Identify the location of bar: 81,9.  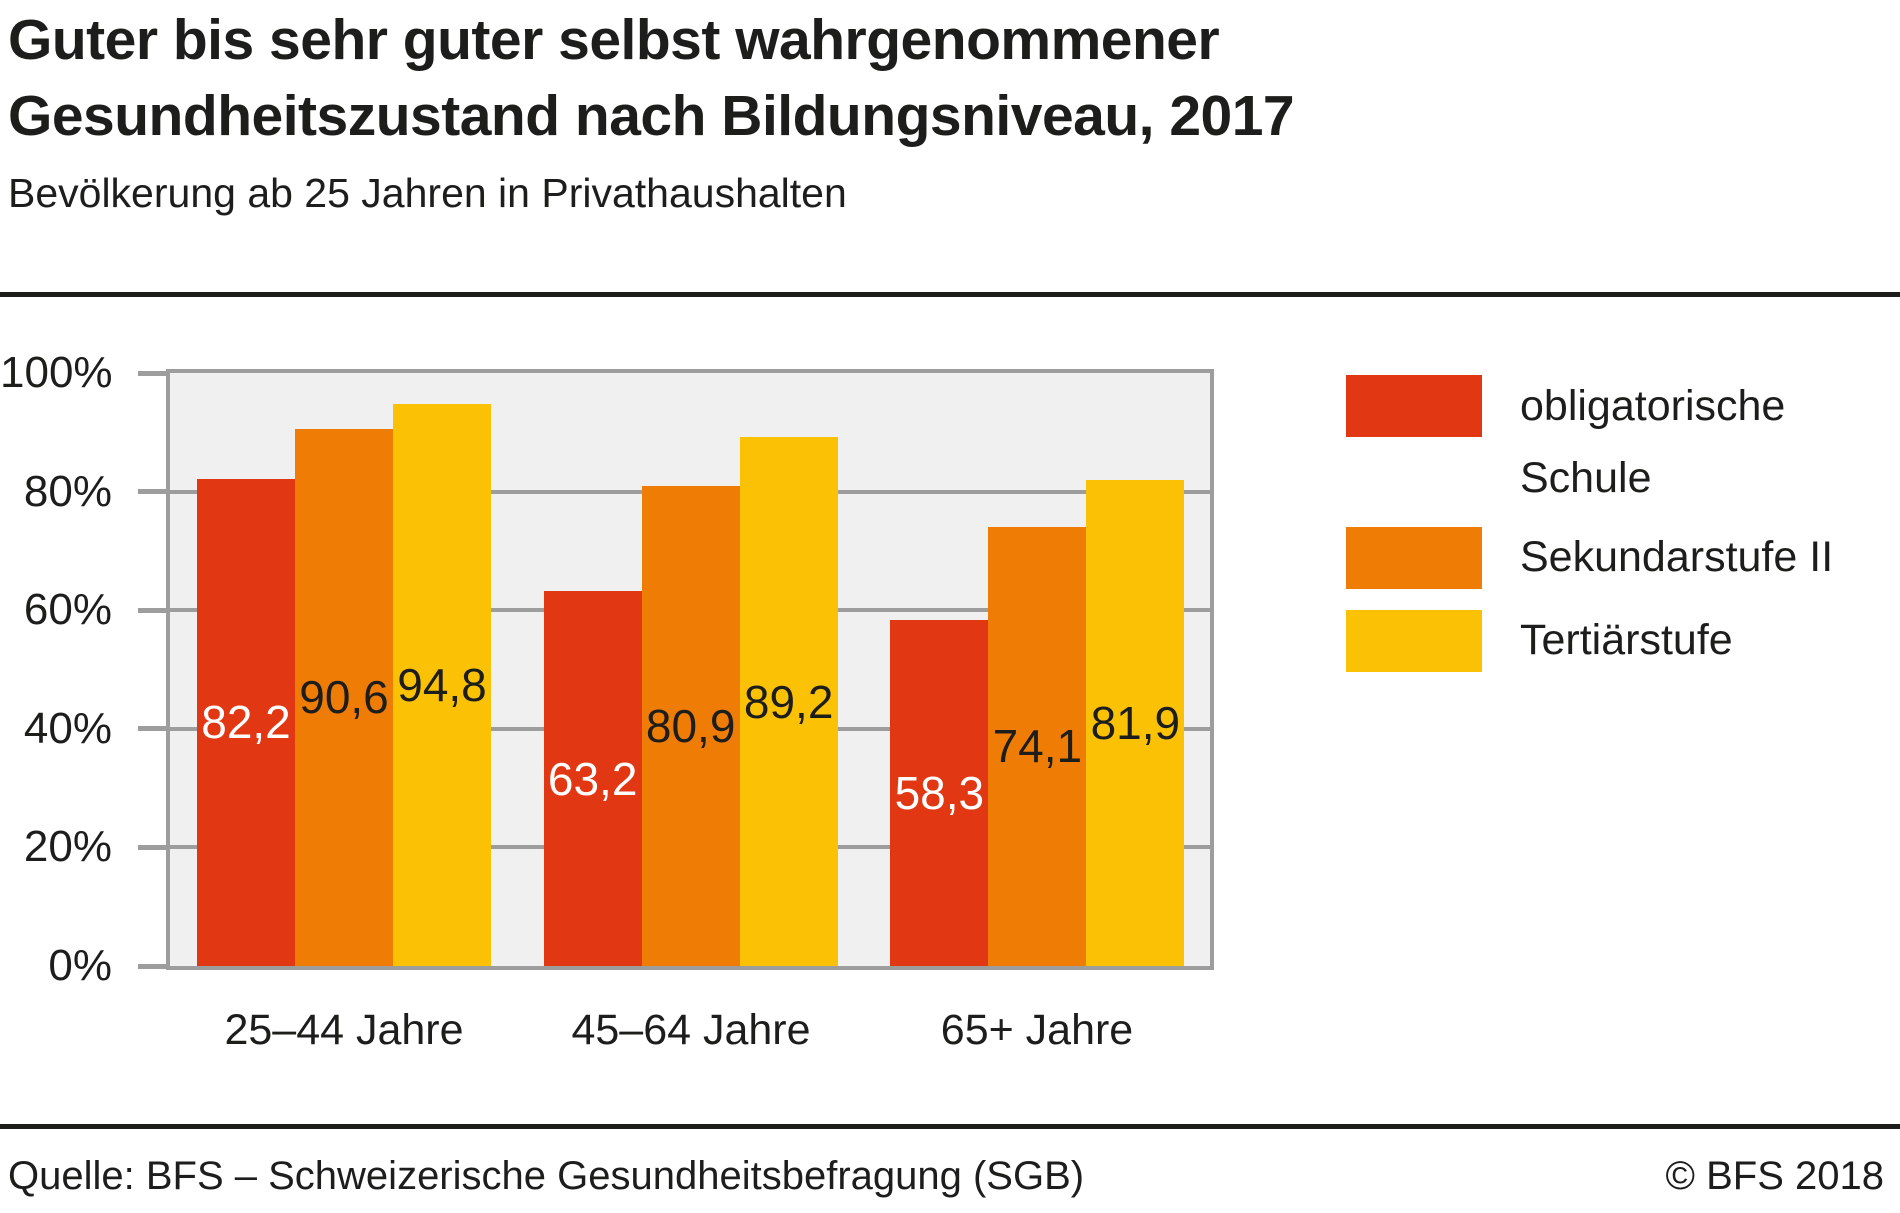
(1135, 723).